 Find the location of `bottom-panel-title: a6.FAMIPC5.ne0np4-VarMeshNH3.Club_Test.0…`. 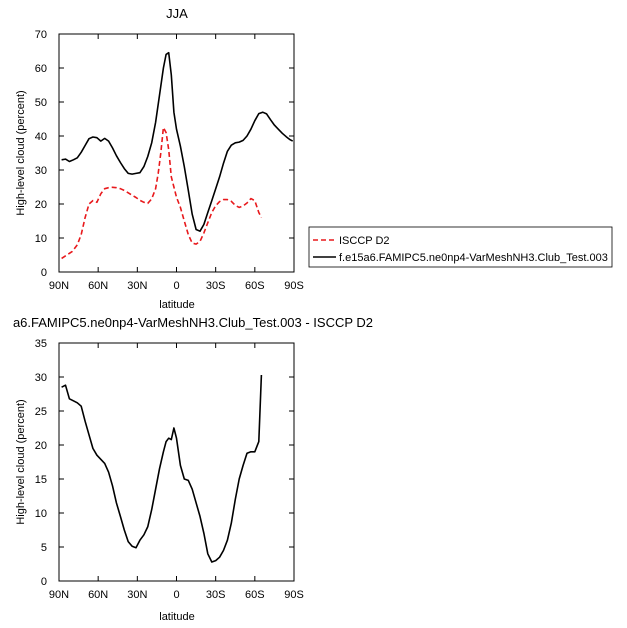

bottom-panel-title: a6.FAMIPC5.ne0np4-VarMeshNH3.Club_Test.0… is located at coordinates (193, 322).